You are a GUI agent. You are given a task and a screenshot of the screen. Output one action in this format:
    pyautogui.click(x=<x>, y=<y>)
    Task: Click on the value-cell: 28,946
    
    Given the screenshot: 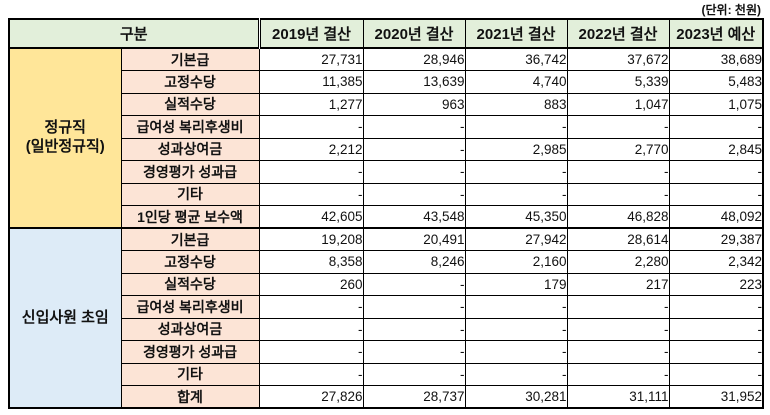 What is the action you would take?
    pyautogui.click(x=414, y=59)
    